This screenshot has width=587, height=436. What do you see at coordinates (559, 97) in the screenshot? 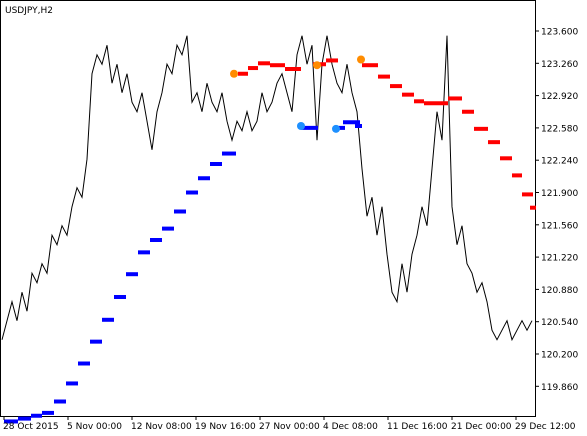
I see `y-tick-label-2: 122.920` at bounding box center [559, 97].